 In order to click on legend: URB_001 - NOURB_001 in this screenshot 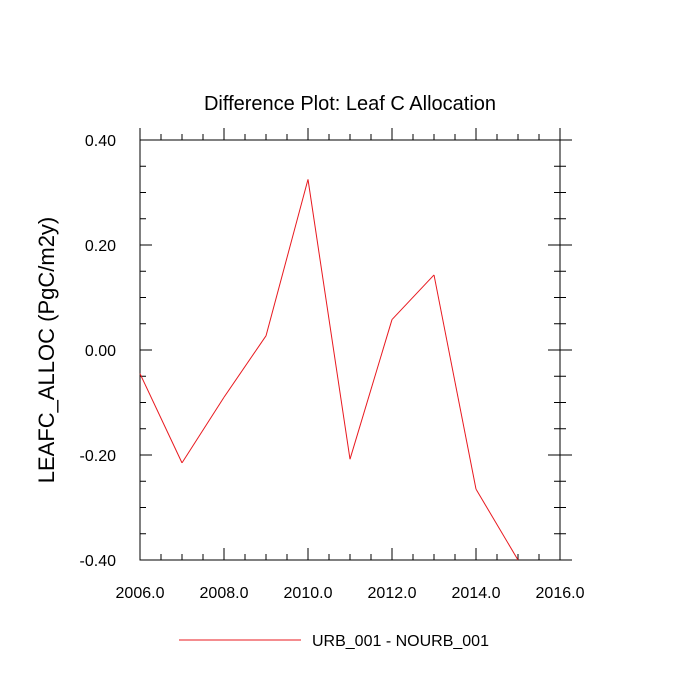, I will do `click(334, 641)`.